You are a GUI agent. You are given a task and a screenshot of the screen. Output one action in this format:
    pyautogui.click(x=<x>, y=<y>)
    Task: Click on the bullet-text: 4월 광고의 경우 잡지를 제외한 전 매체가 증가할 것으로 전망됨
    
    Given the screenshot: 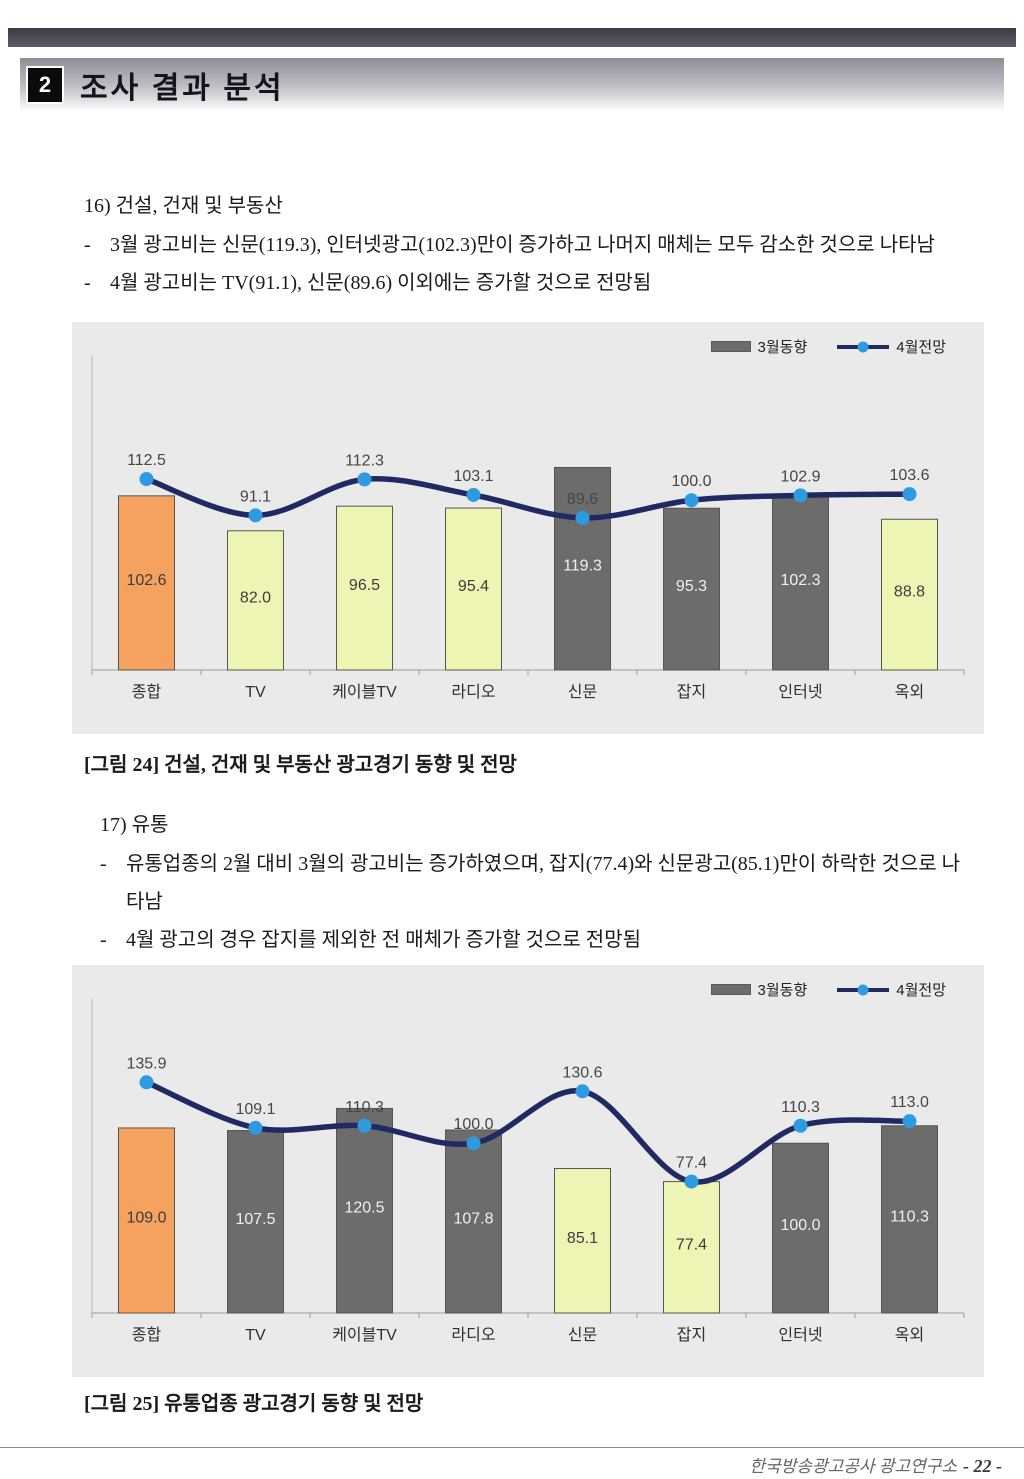 What is the action you would take?
    pyautogui.click(x=383, y=940)
    